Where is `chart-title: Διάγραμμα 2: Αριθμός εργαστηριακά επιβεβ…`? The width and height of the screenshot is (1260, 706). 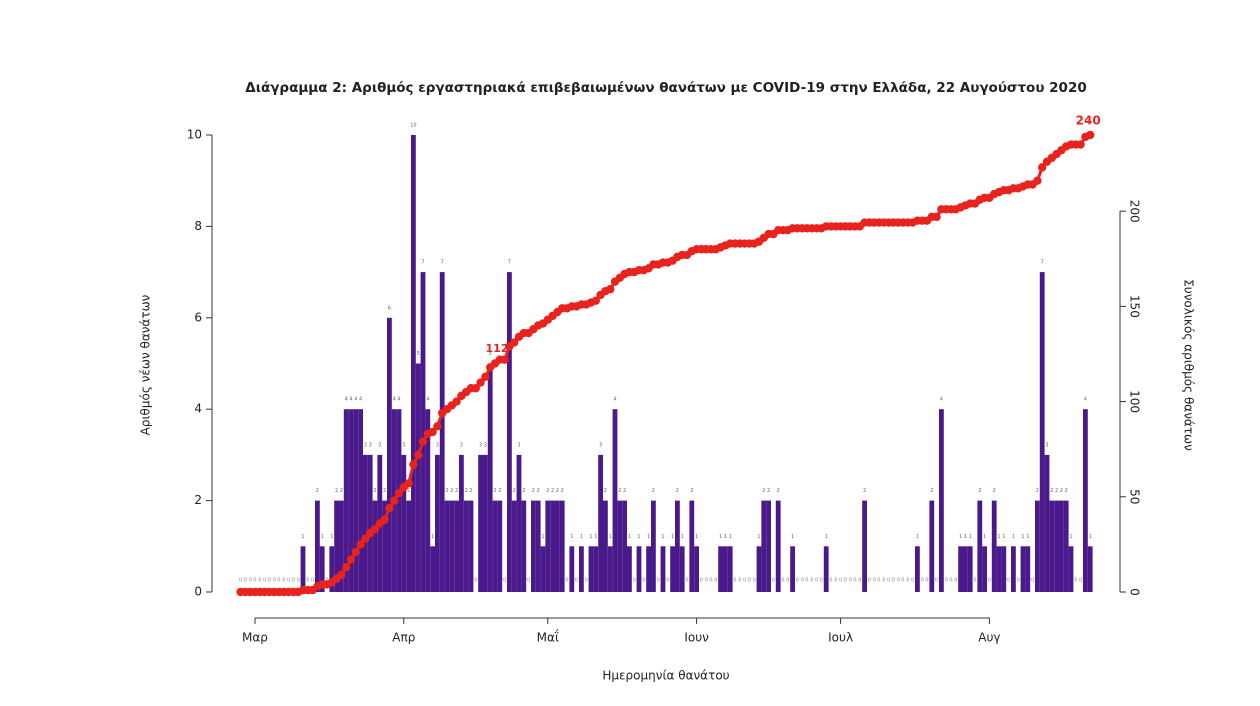 chart-title: Διάγραμμα 2: Αριθμός εργαστηριακά επιβεβ… is located at coordinates (665, 88).